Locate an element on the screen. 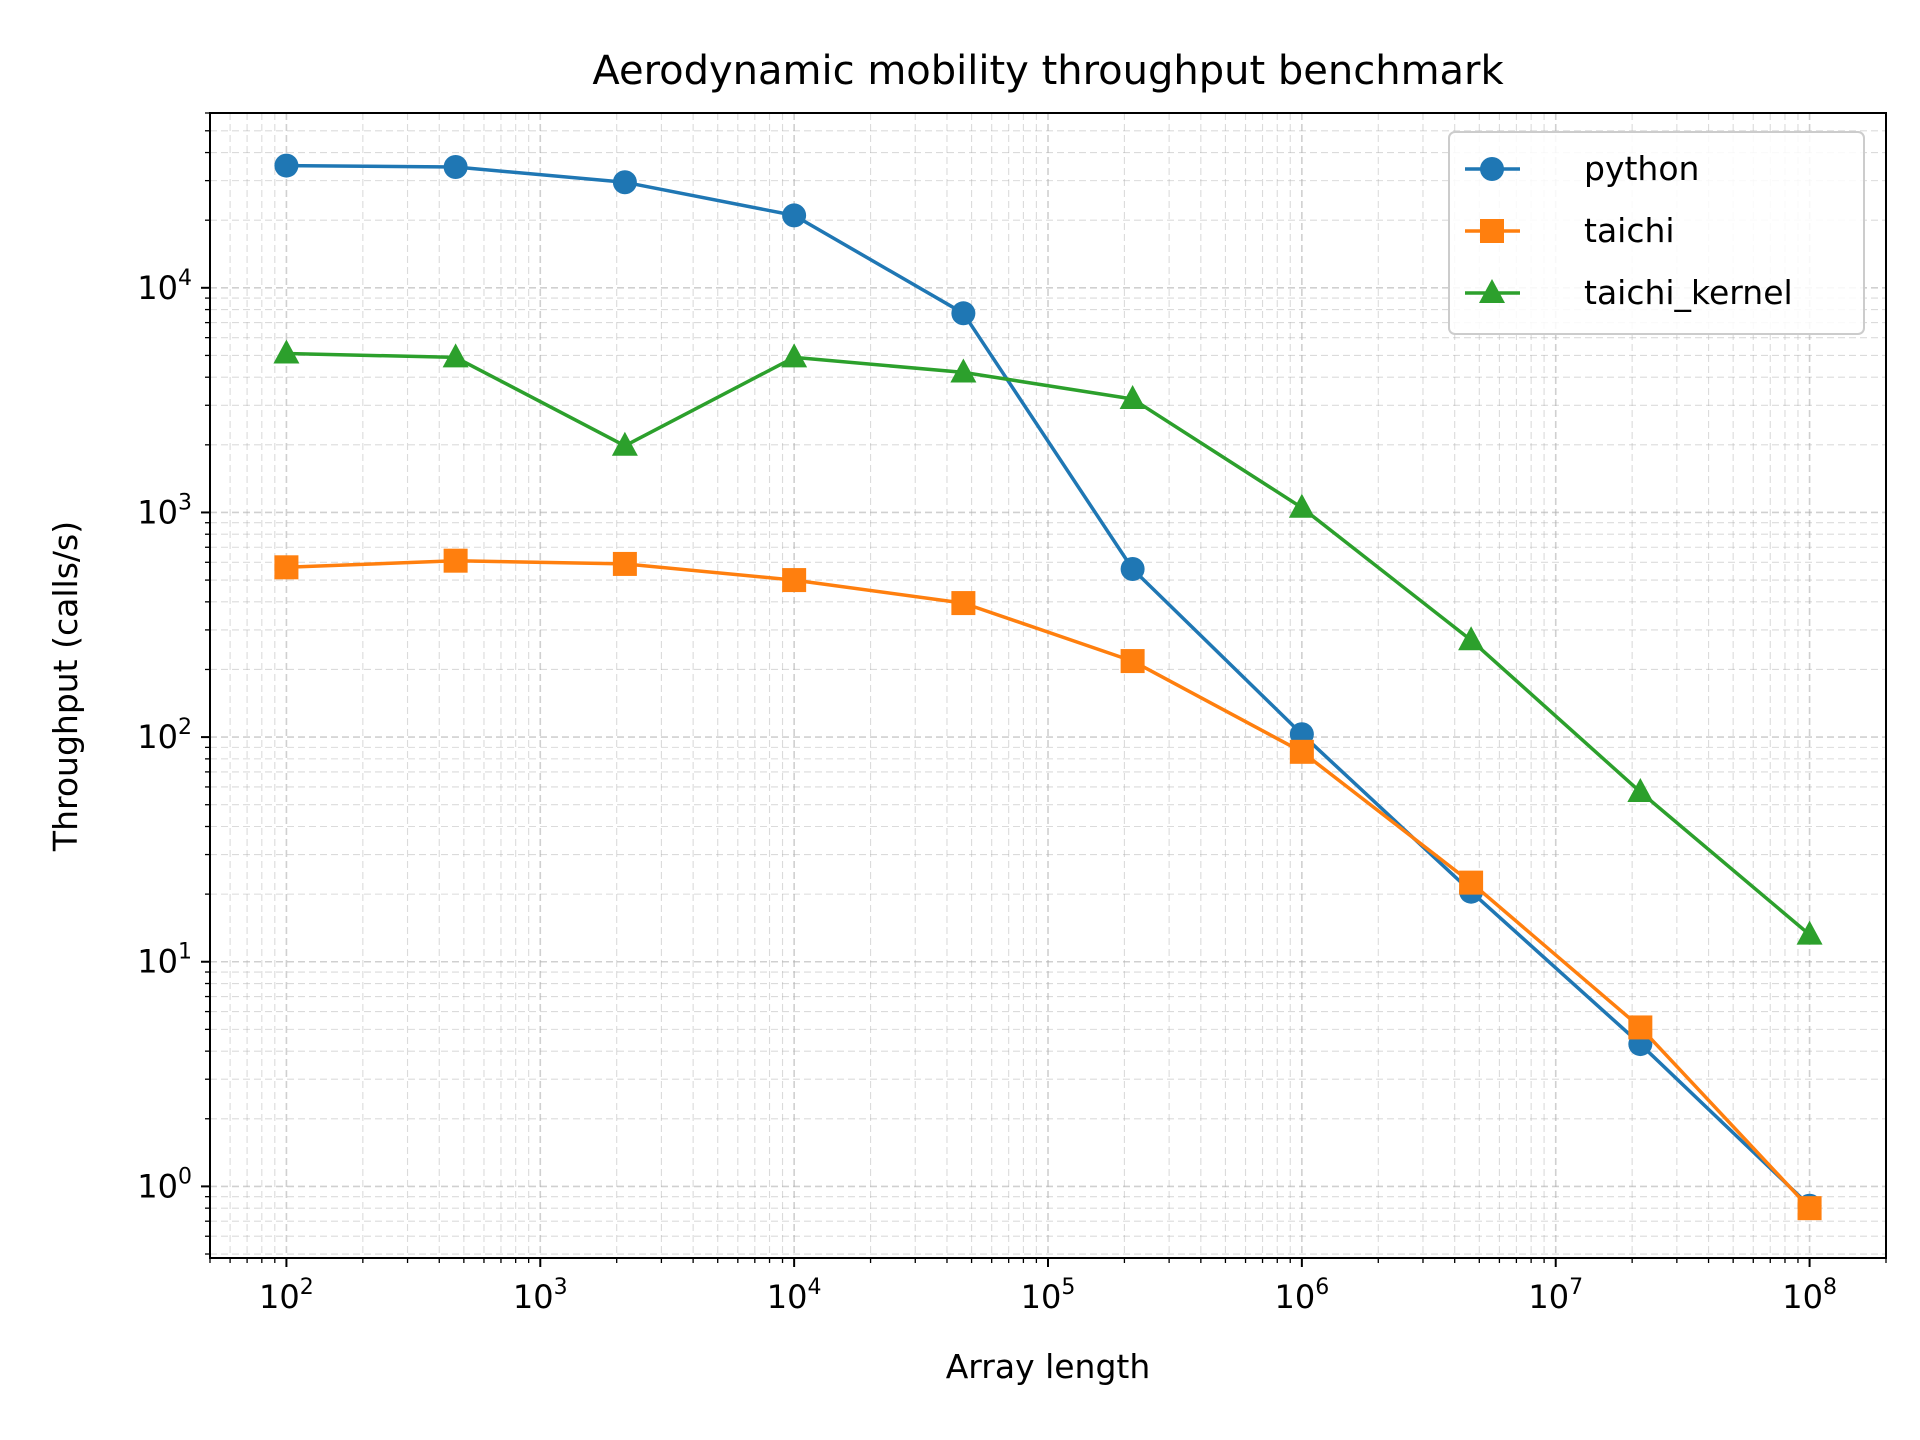 The width and height of the screenshot is (1920, 1440). x-tick-label: 108 is located at coordinates (1809, 1295).